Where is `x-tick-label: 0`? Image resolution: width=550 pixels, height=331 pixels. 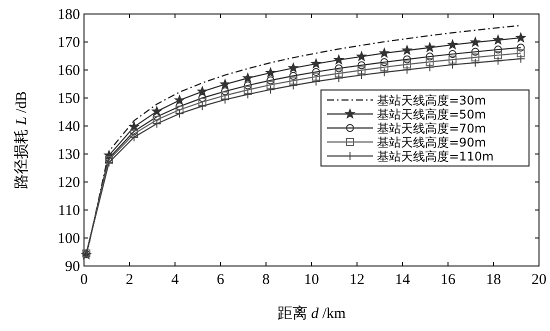
x-tick-label: 0 is located at coordinates (84, 280).